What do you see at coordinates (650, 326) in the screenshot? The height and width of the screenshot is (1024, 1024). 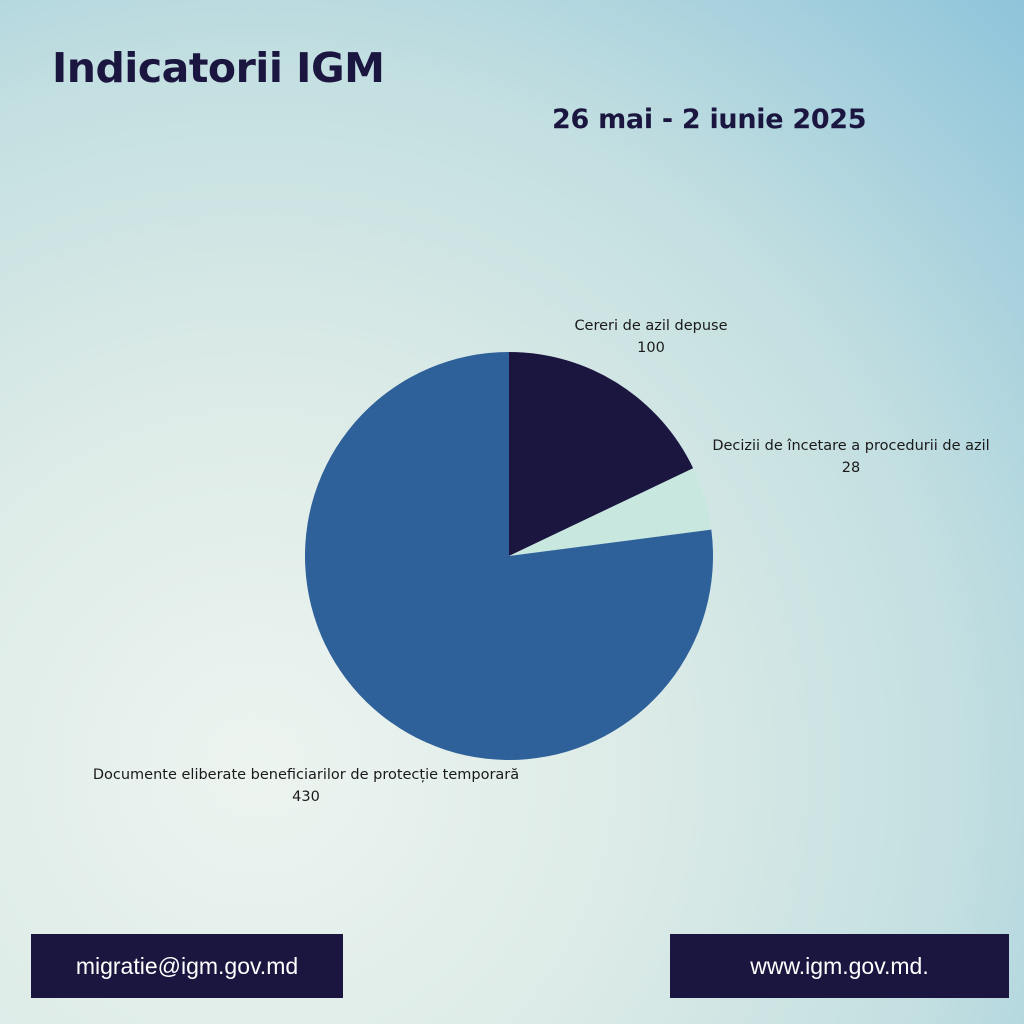 I see `slice-label: Cereri de azil depuse` at bounding box center [650, 326].